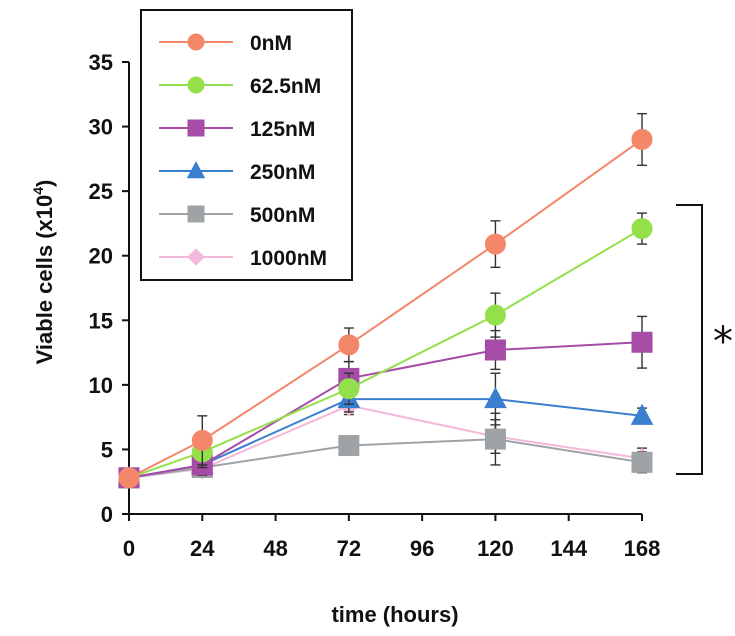  I want to click on legend-item: 62.5nM, so click(240, 86).